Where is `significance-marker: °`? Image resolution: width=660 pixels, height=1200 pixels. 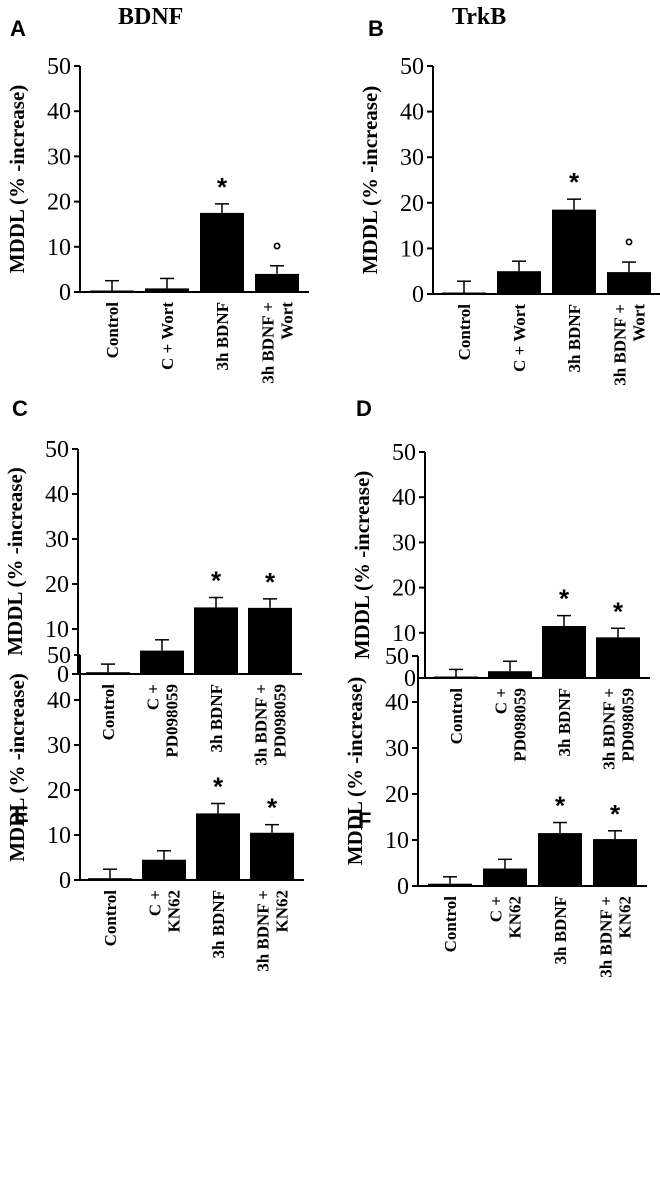
significance-marker: ° is located at coordinates (277, 250).